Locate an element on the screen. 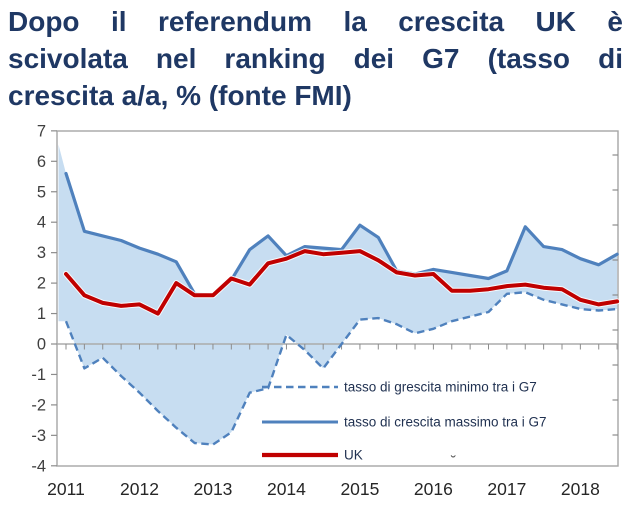 This screenshot has width=633, height=528. x-tick-label: 2017 is located at coordinates (506, 489).